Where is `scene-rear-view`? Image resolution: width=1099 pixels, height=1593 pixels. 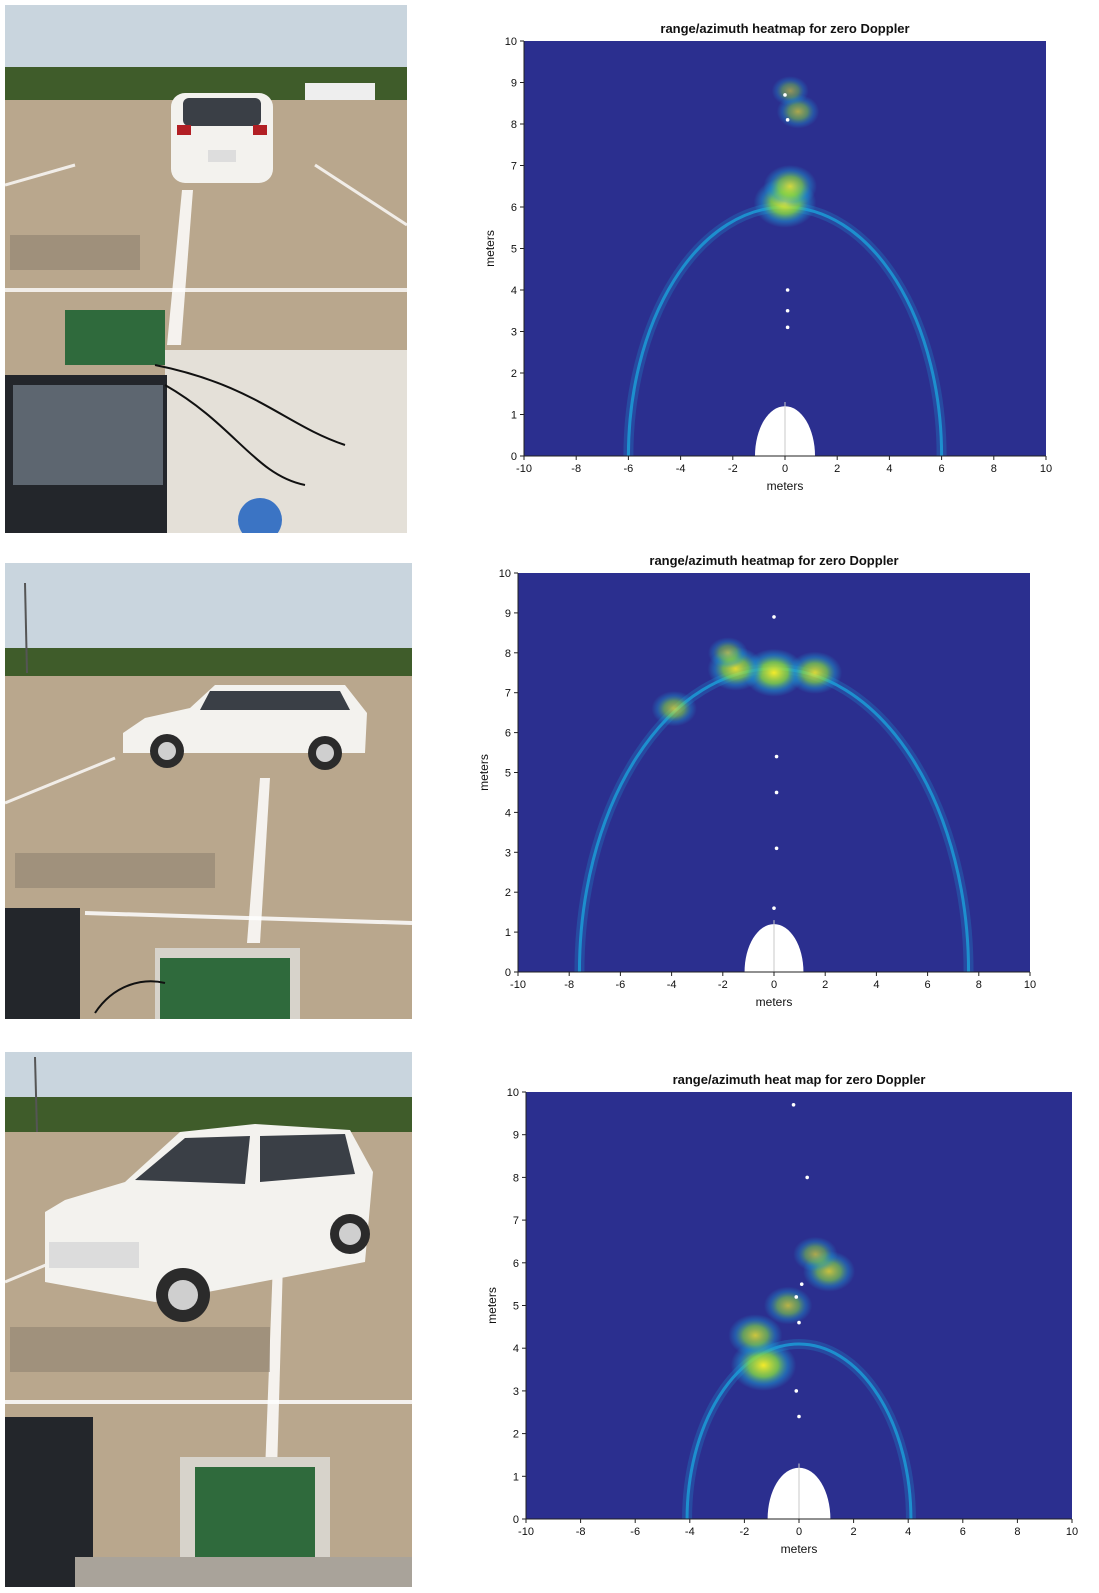
scene-rear-view is located at coordinates (206, 269).